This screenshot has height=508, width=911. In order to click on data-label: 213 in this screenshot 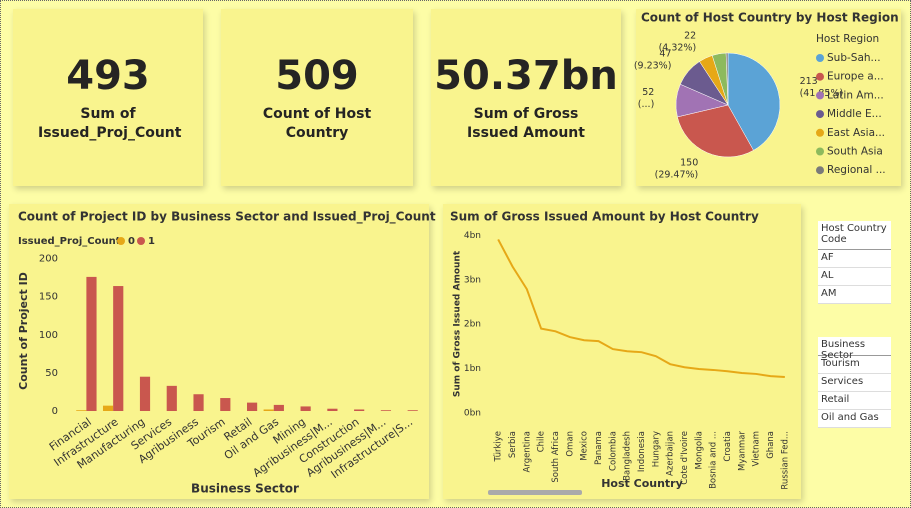, I will do `click(809, 81)`.